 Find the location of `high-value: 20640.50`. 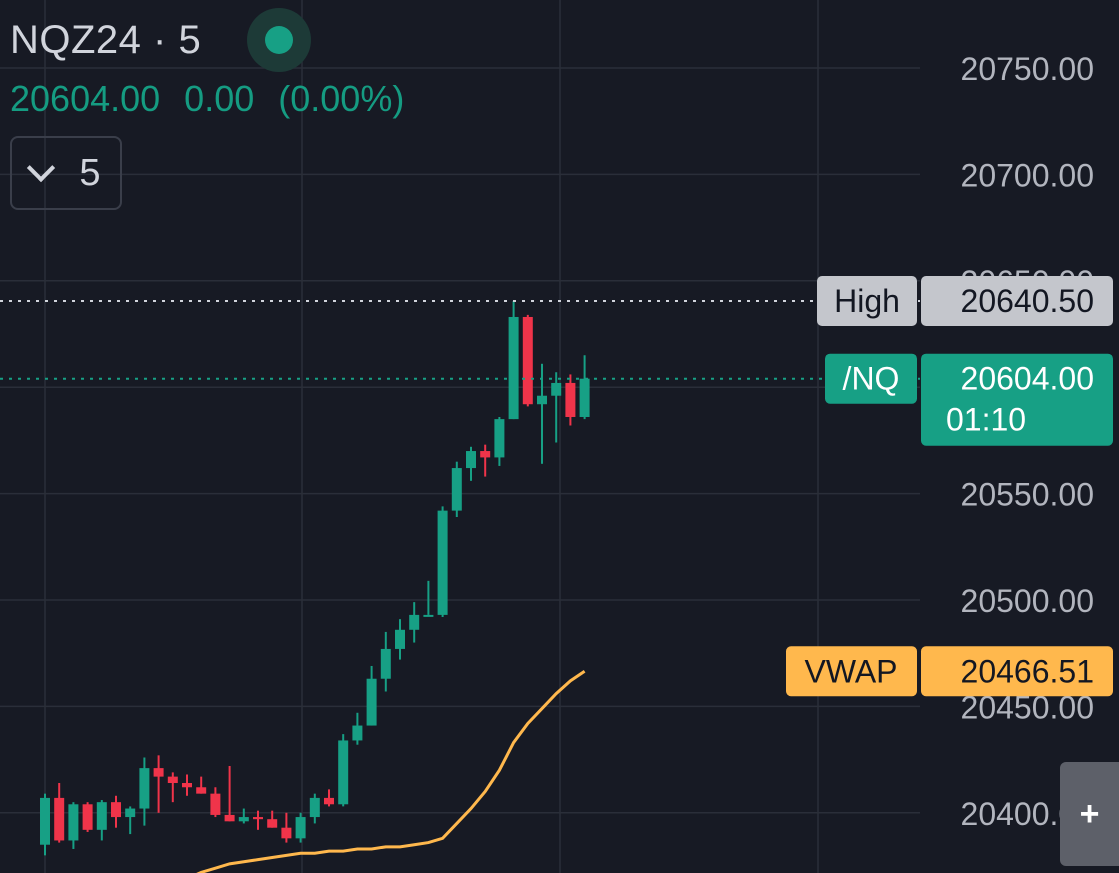

high-value: 20640.50 is located at coordinates (1027, 301).